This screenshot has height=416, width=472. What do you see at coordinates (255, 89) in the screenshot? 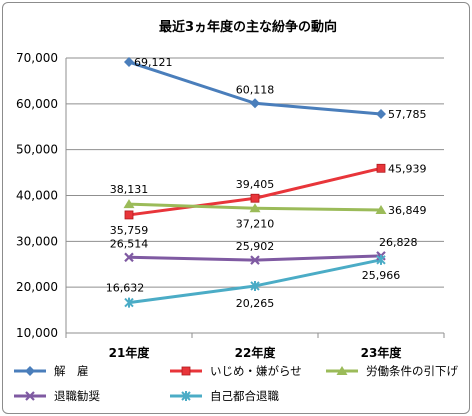
I see `data-label: 60,118` at bounding box center [255, 89].